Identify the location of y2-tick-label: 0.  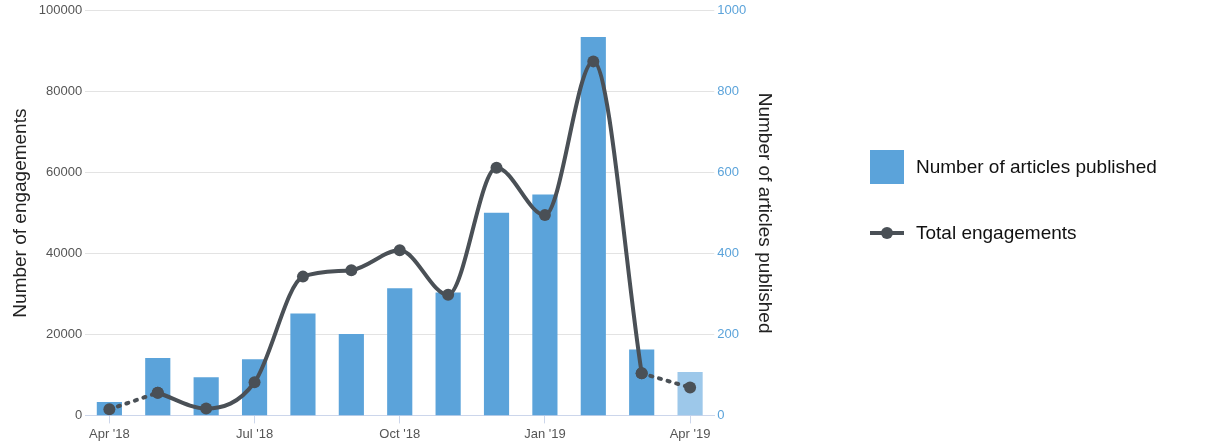
(721, 414).